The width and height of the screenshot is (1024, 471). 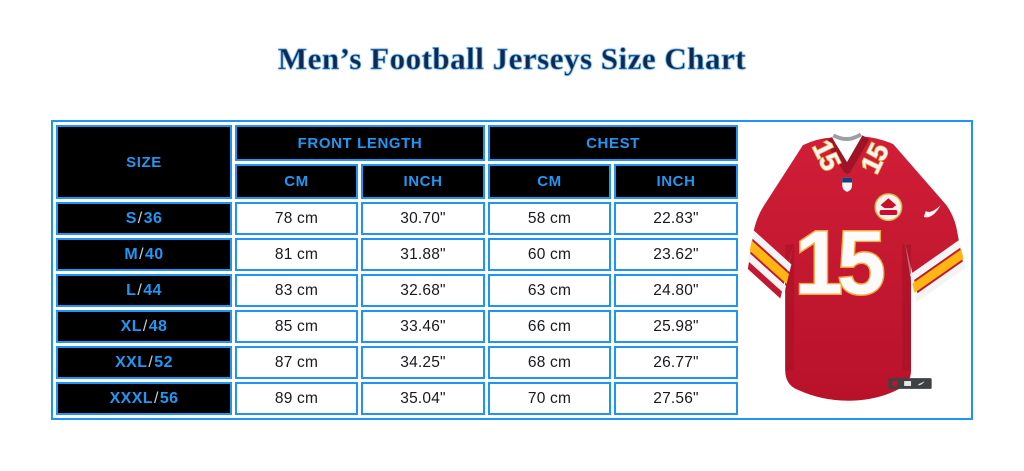 What do you see at coordinates (423, 254) in the screenshot?
I see `front-length-inch-cell: 31.88"` at bounding box center [423, 254].